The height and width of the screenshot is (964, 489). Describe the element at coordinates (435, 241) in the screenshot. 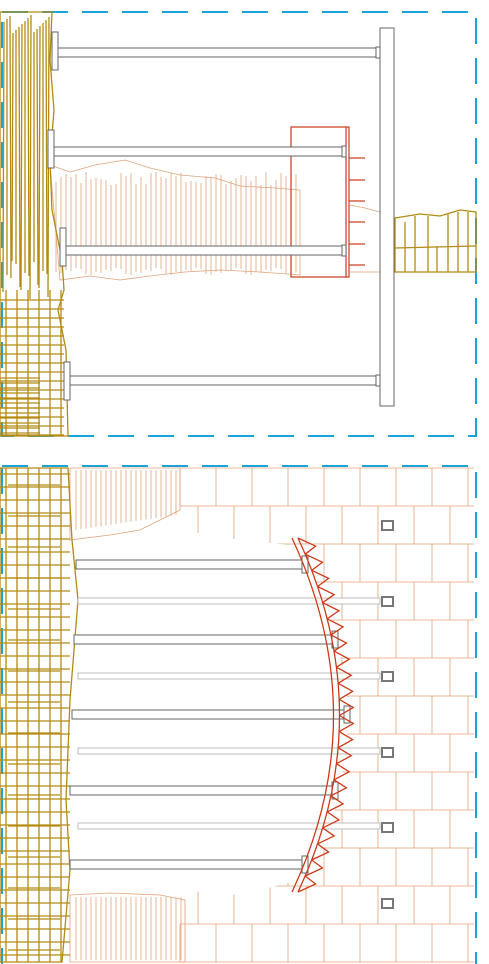

I see `rock-block-right` at that location.